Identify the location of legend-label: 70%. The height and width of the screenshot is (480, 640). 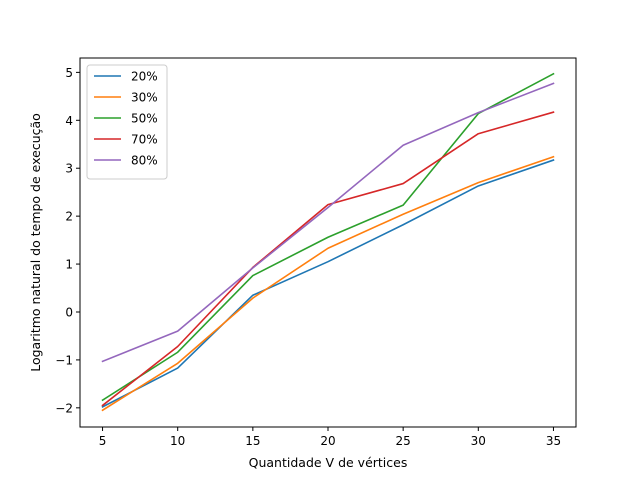
(144, 140).